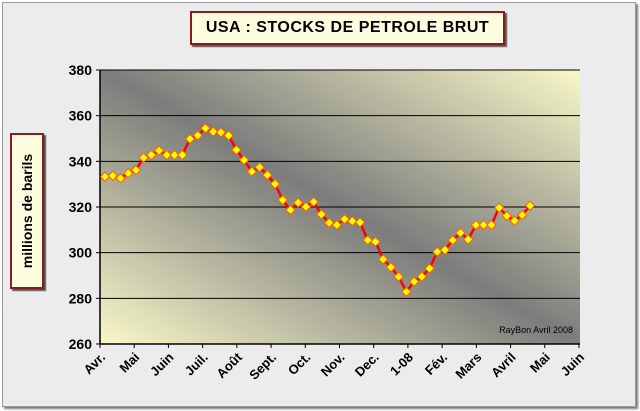  Describe the element at coordinates (27, 211) in the screenshot. I see `y-axis-label-box: millions de barils` at that location.